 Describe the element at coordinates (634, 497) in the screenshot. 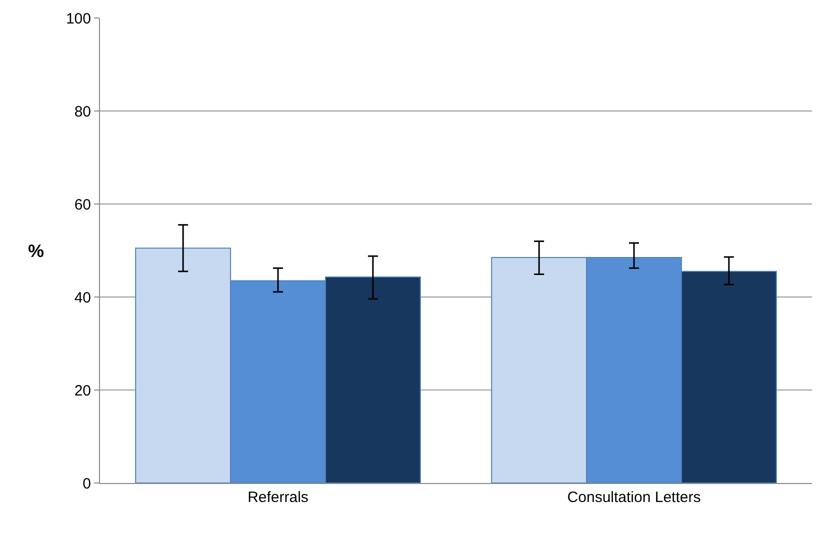

I see `x-tick-label: Consultation Letters` at that location.